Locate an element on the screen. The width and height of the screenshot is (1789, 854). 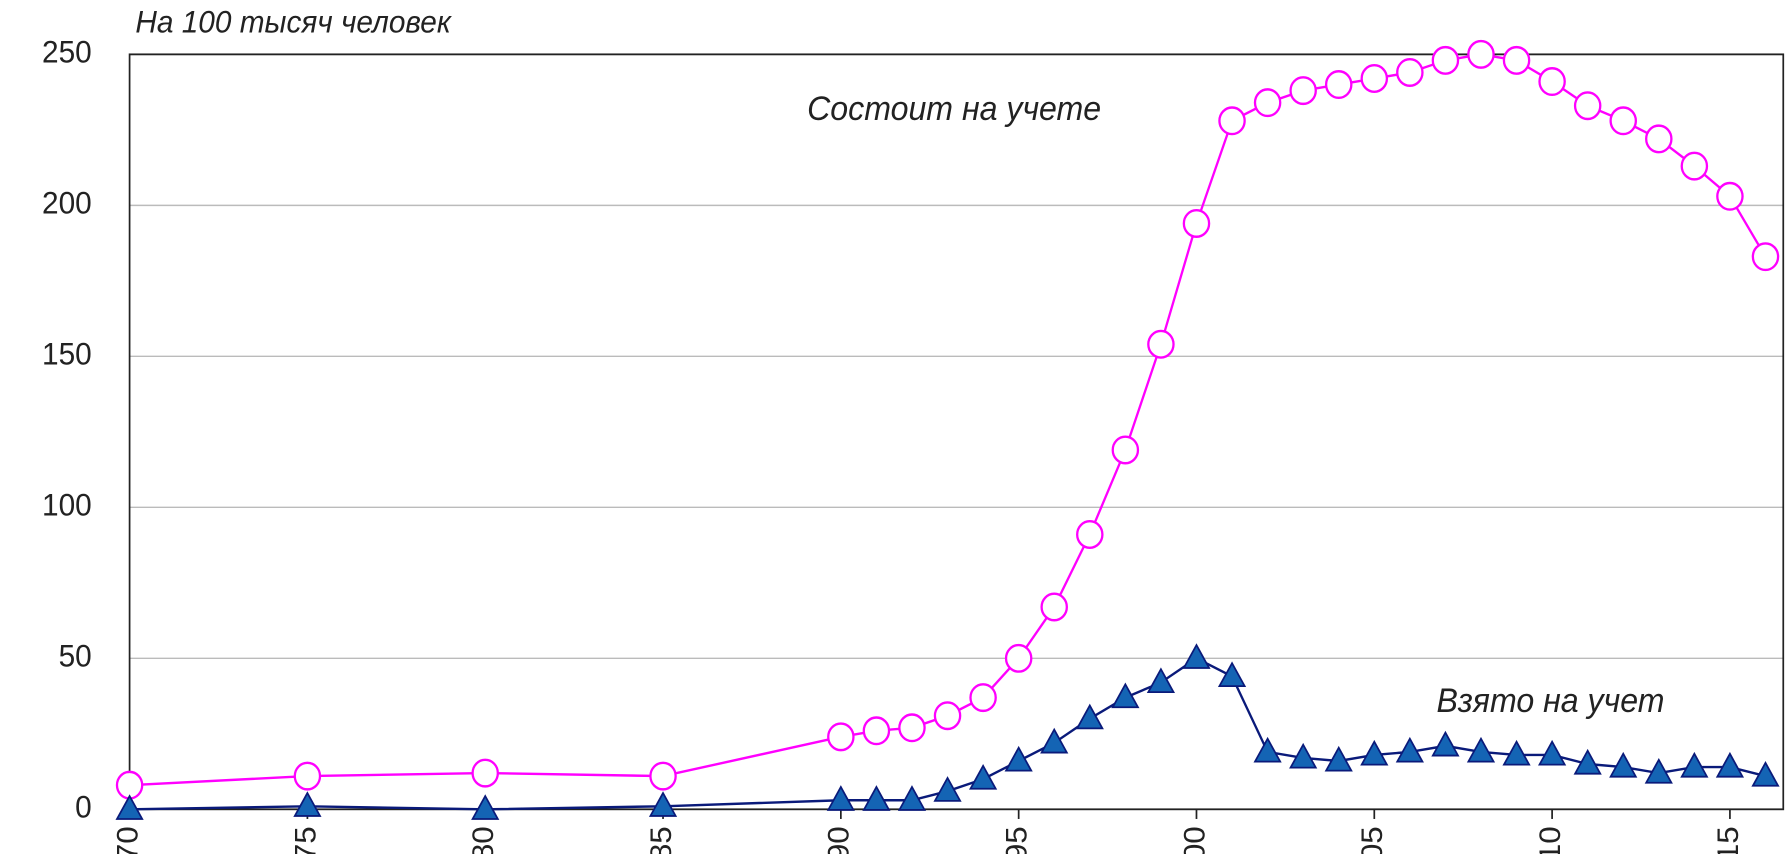
x-tick-label: 2015 is located at coordinates (1728, 840).